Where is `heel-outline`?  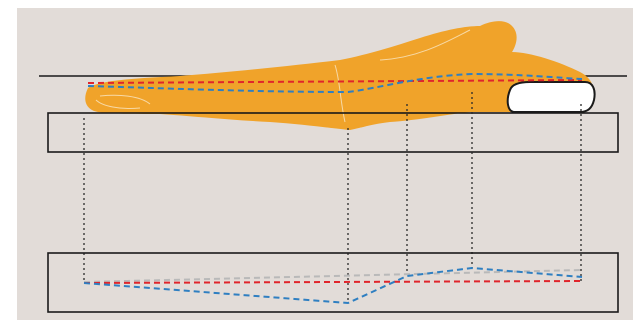 heel-outline is located at coordinates (118, 104).